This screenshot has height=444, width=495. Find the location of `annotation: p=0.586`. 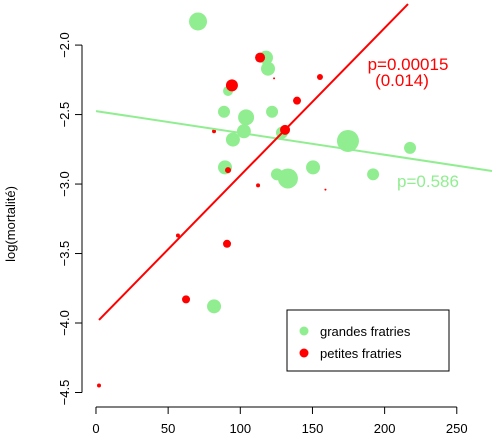

annotation: p=0.586 is located at coordinates (428, 181).